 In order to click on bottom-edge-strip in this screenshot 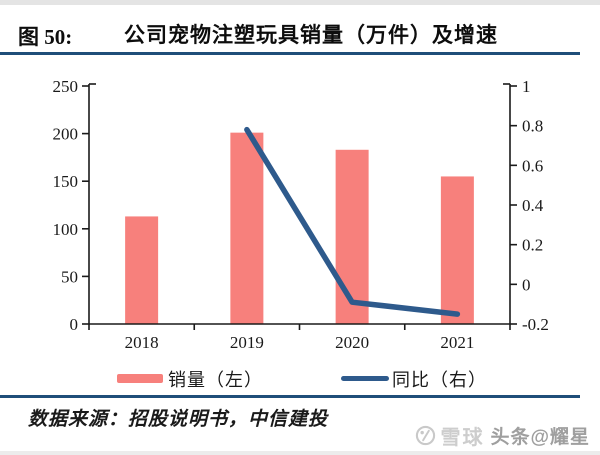, I will do `click(300, 453)`.